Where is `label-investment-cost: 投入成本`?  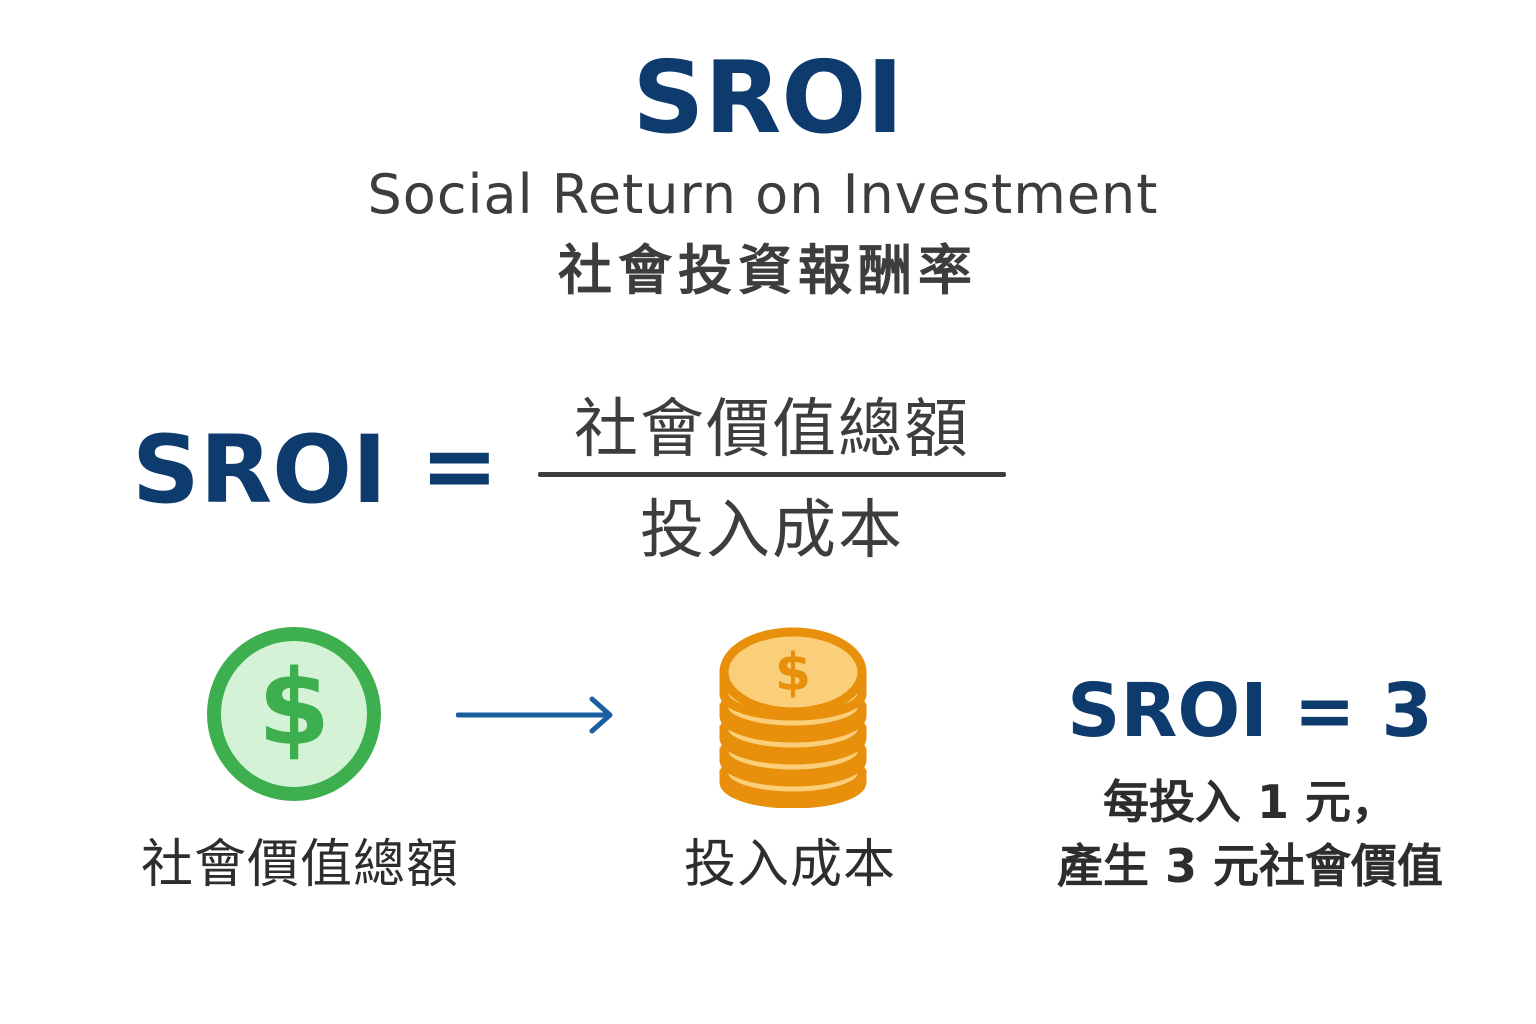
label-investment-cost: 投入成本 is located at coordinates (789, 865).